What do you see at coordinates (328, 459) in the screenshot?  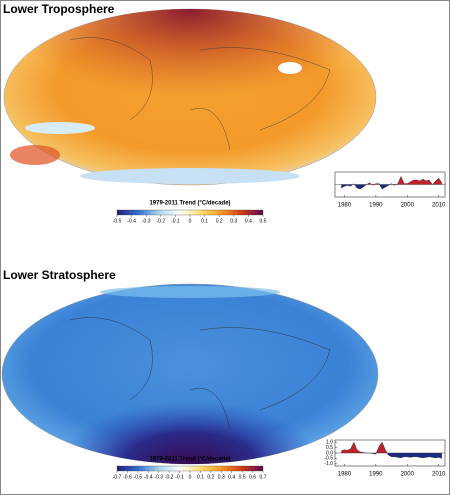 I see `y-tick-label: -0.5` at bounding box center [328, 459].